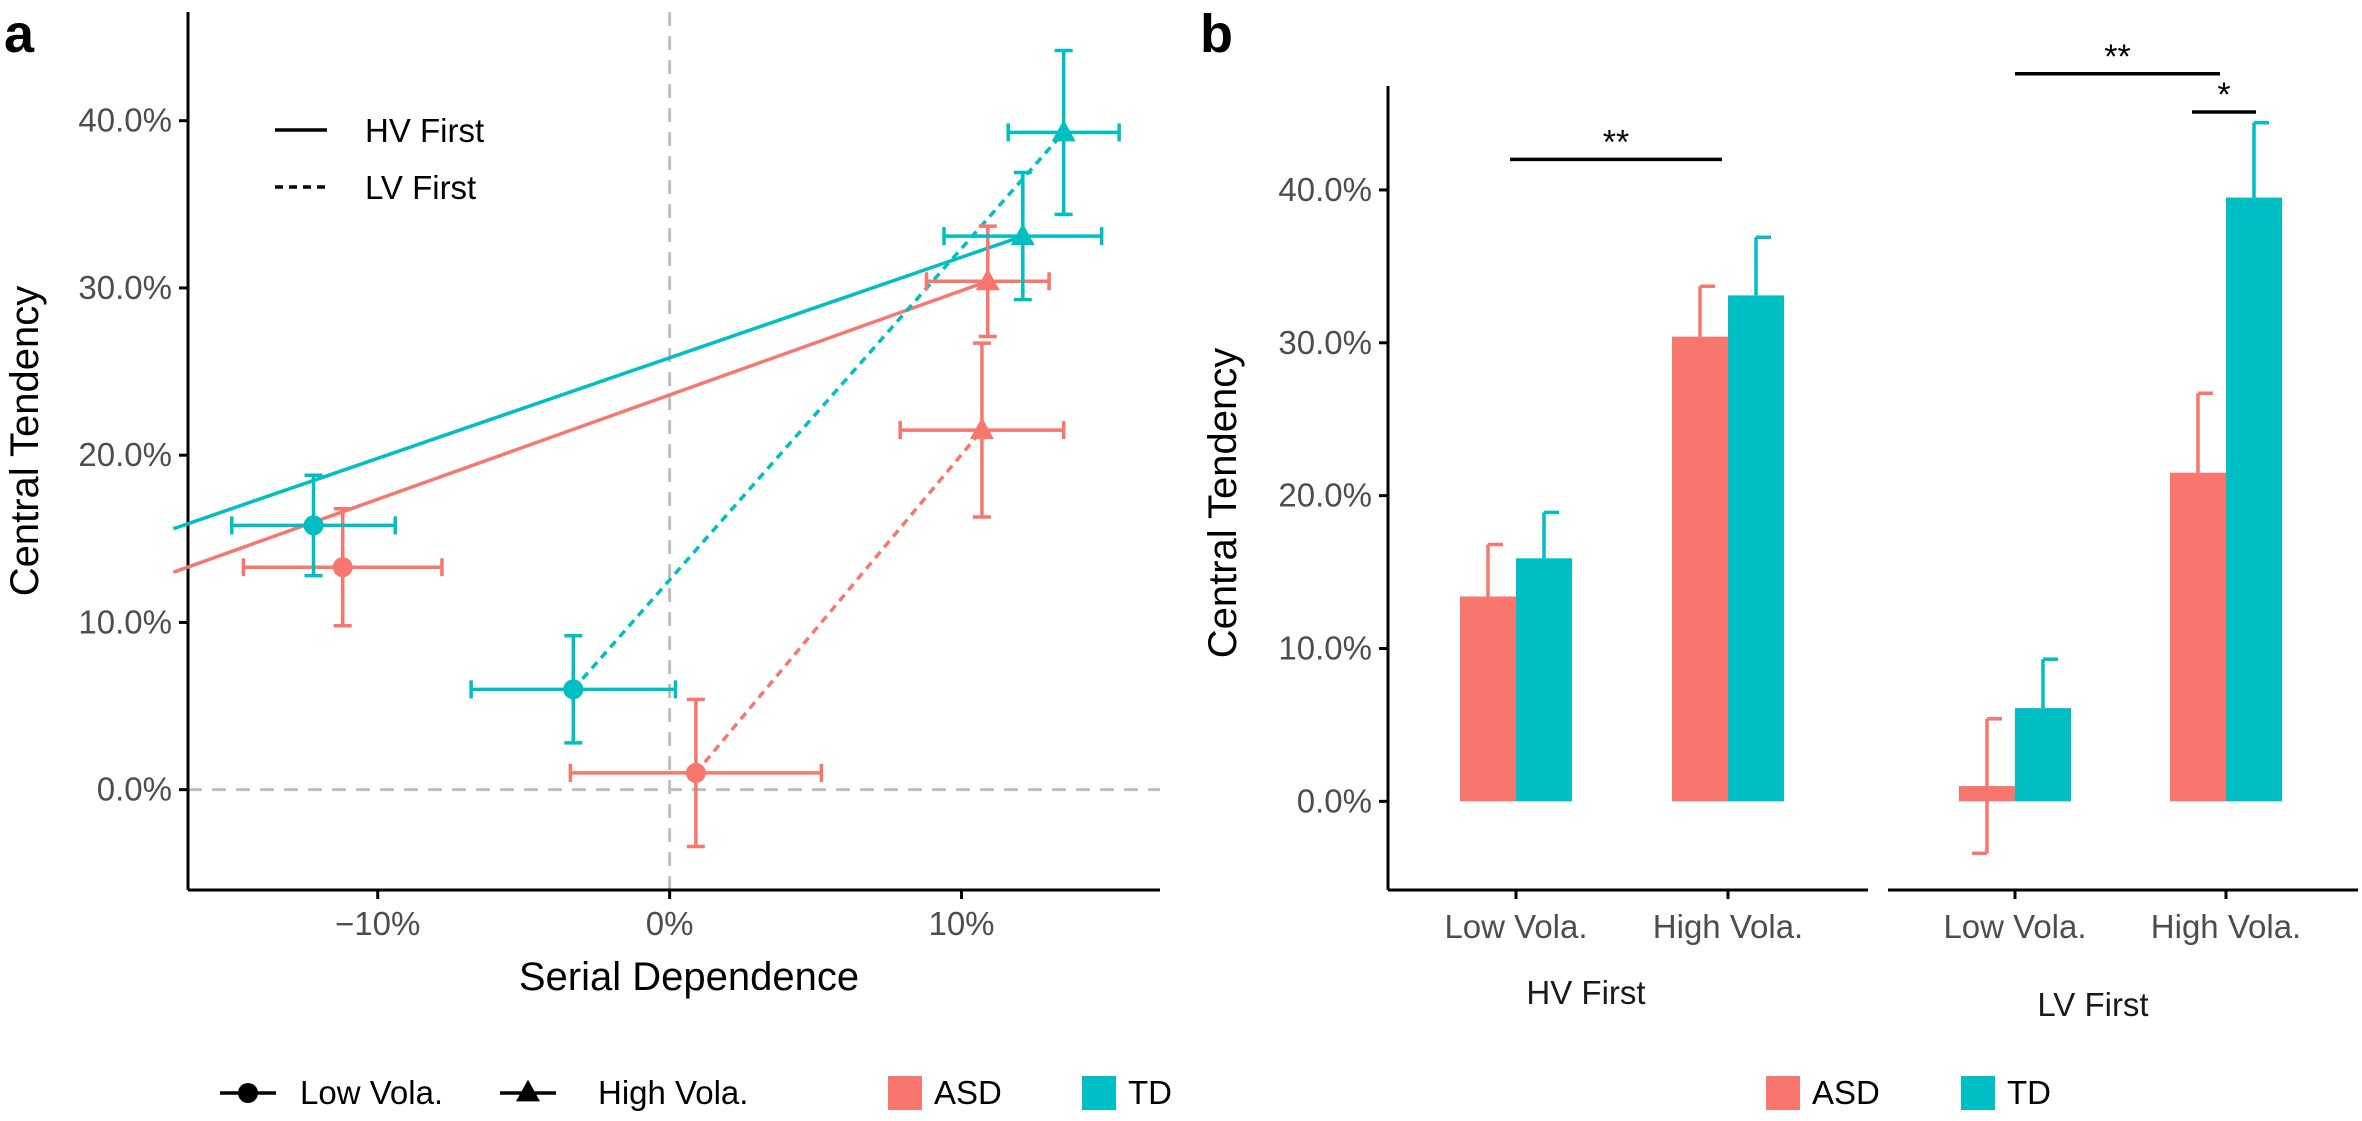  I want to click on sig-label-lv-first: **, so click(2117, 57).